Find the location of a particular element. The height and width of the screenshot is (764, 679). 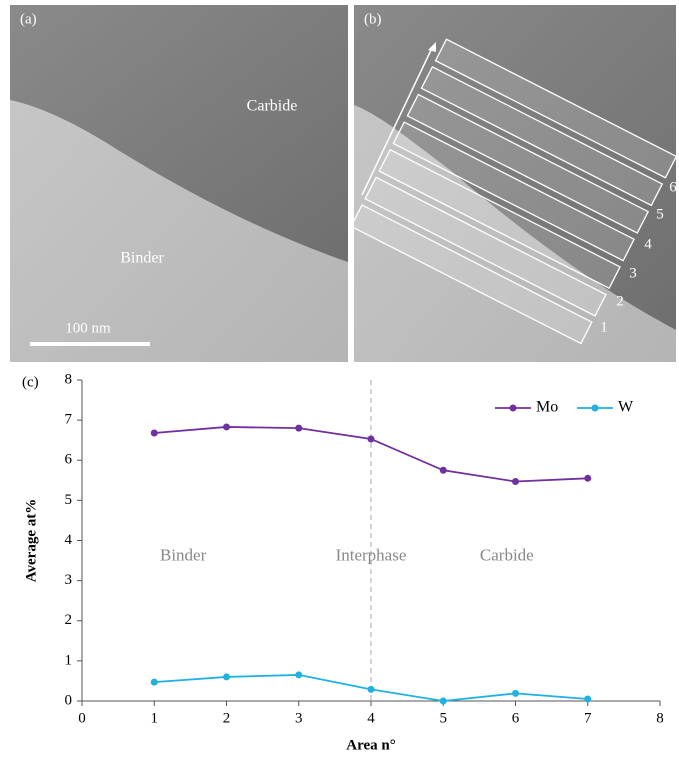

y-tick-label: 3 is located at coordinates (69, 580).